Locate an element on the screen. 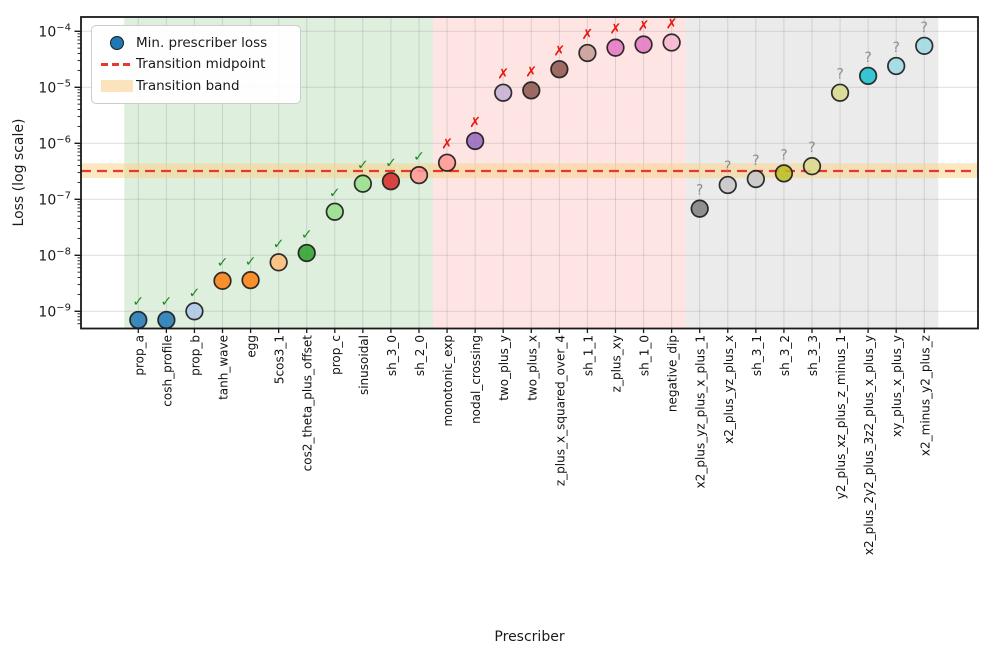  x-tick-label: x2_minus_y2_plus_z is located at coordinates (925, 395).